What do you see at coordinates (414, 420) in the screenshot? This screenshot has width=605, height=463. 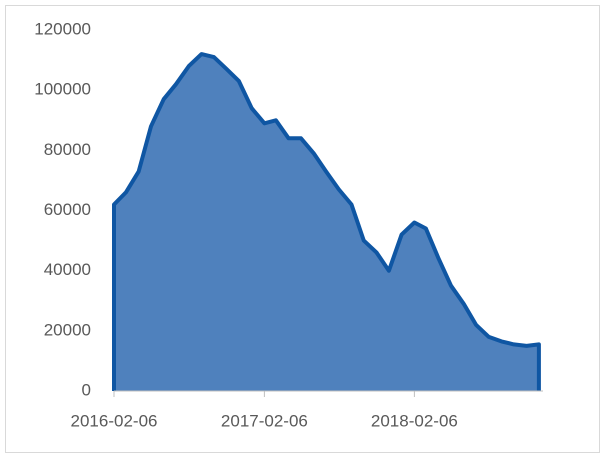 I see `x-tick-label: 2018-02-06` at bounding box center [414, 420].